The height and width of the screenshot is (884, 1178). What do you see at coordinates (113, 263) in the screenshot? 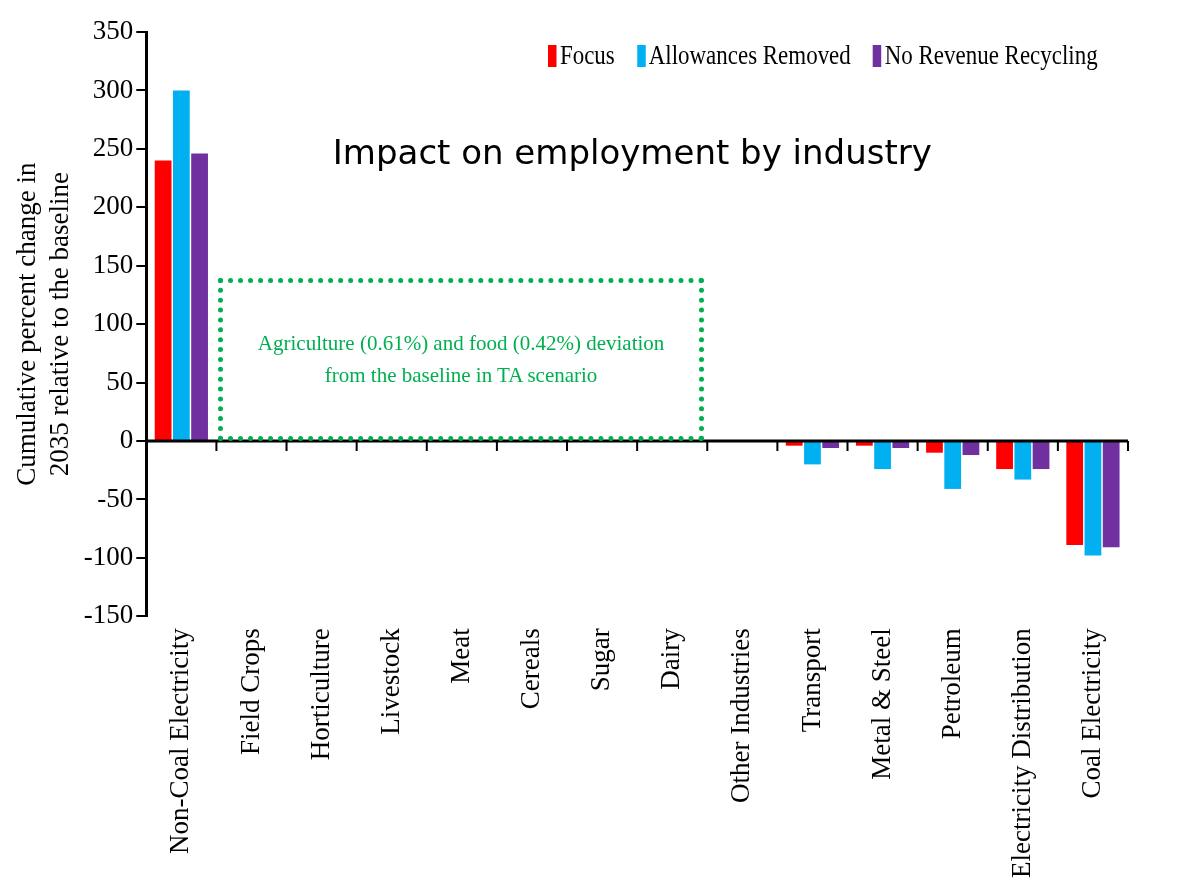
I see `y-tick-label: 150` at bounding box center [113, 263].